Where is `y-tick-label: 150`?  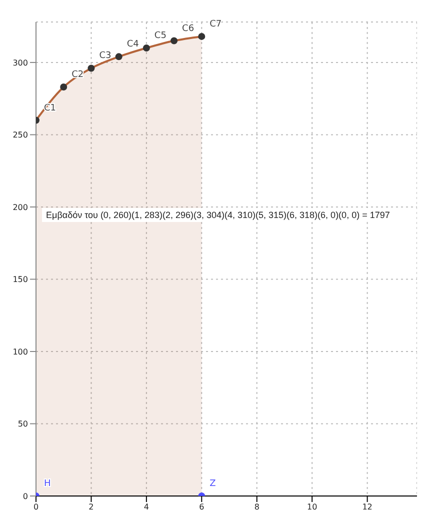 y-tick-label: 150 is located at coordinates (20, 279).